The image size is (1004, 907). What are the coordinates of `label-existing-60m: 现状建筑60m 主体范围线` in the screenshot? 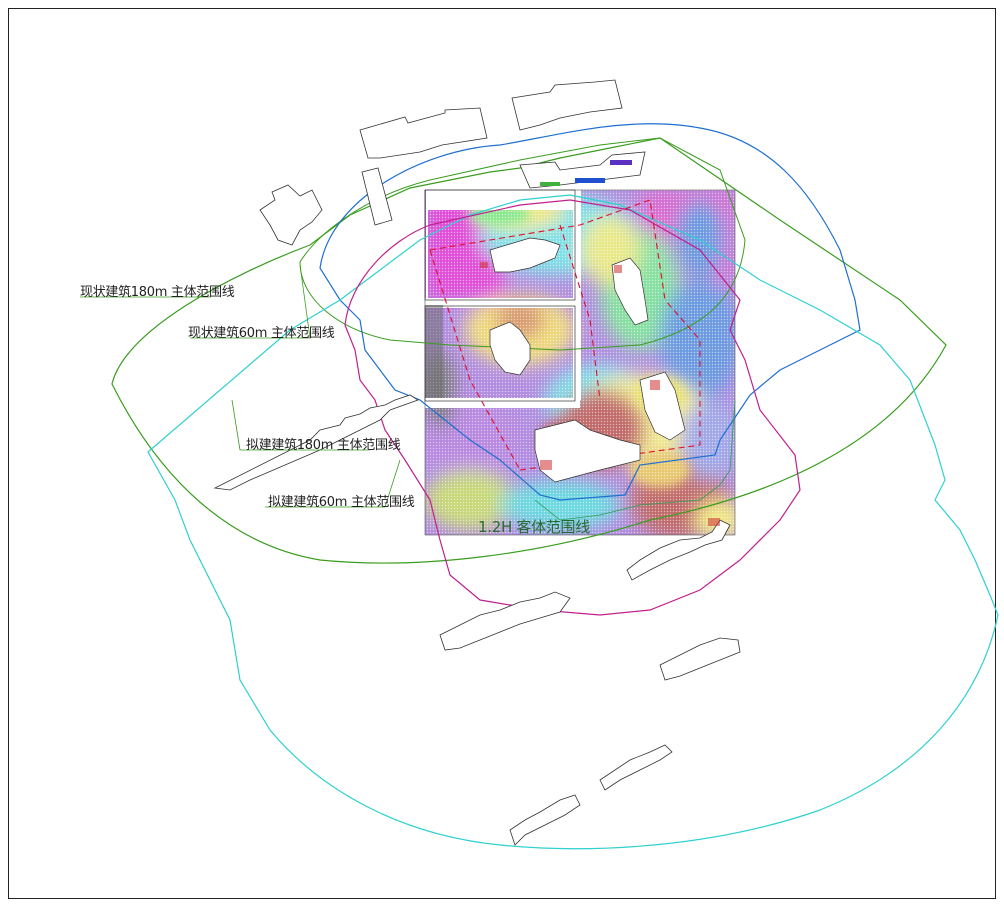 It's located at (261, 333).